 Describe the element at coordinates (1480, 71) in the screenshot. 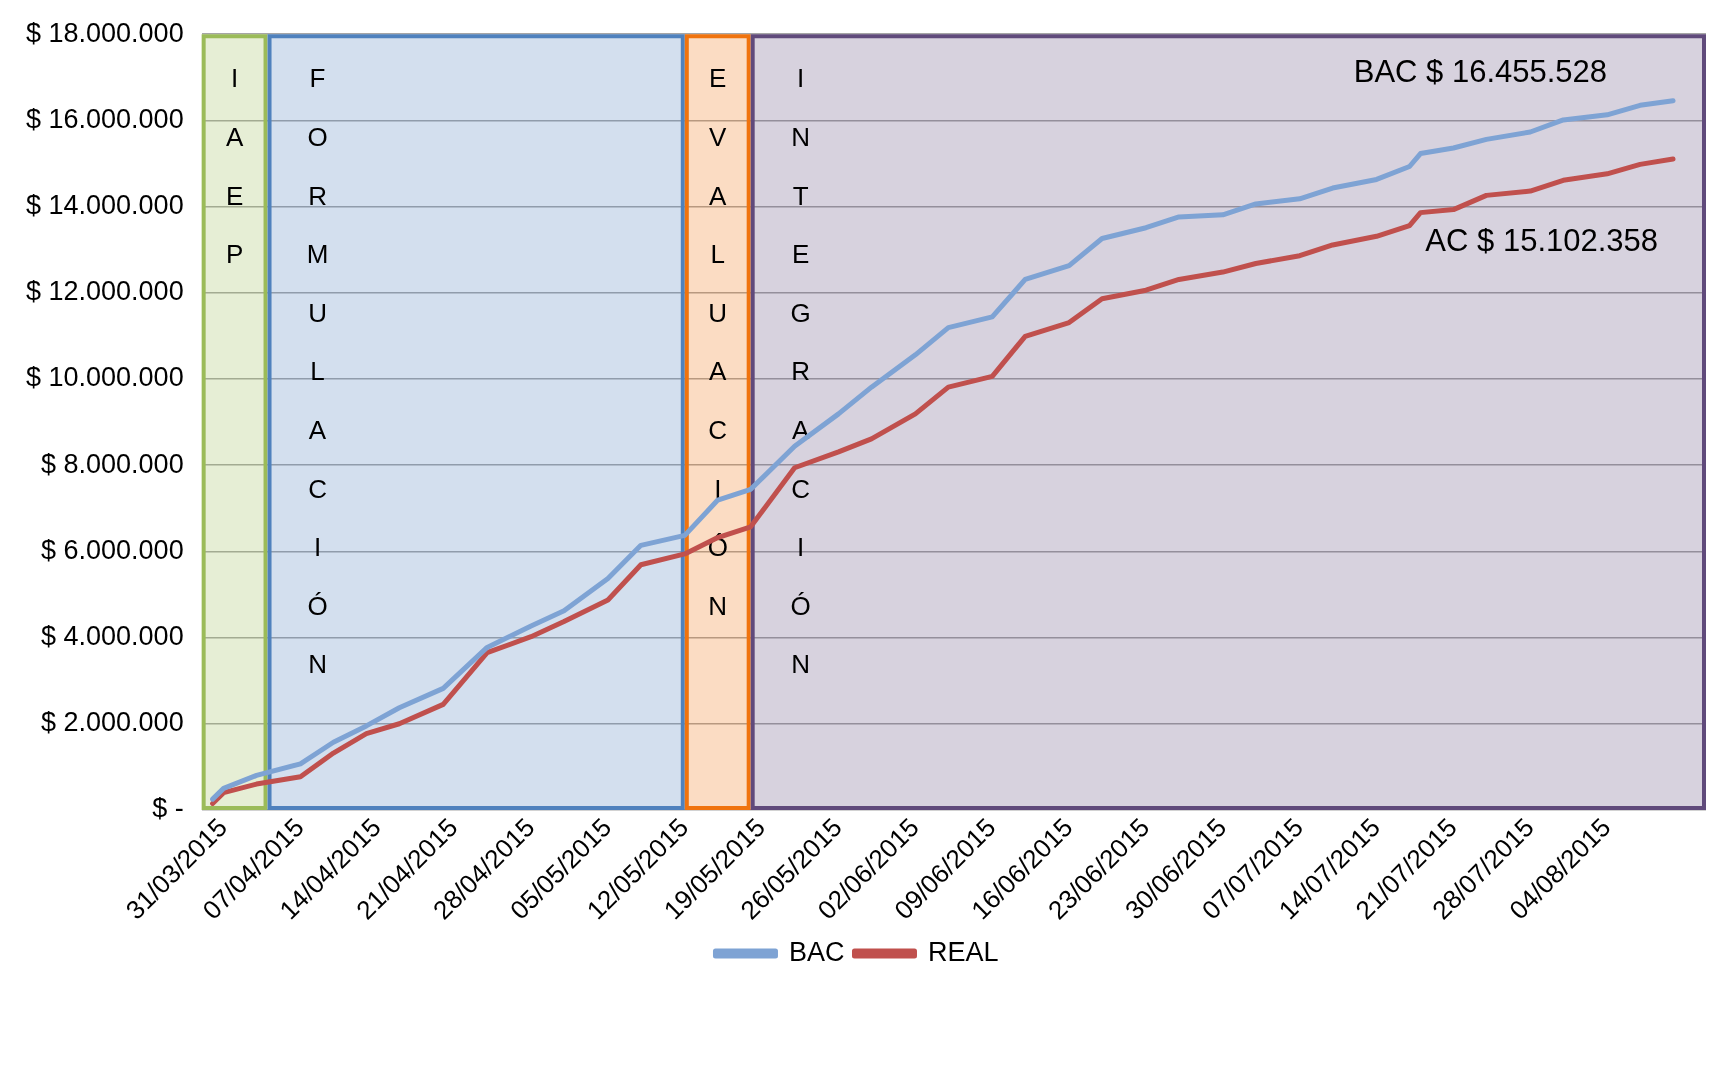

I see `annotation: BAC $ 16.455.528` at that location.